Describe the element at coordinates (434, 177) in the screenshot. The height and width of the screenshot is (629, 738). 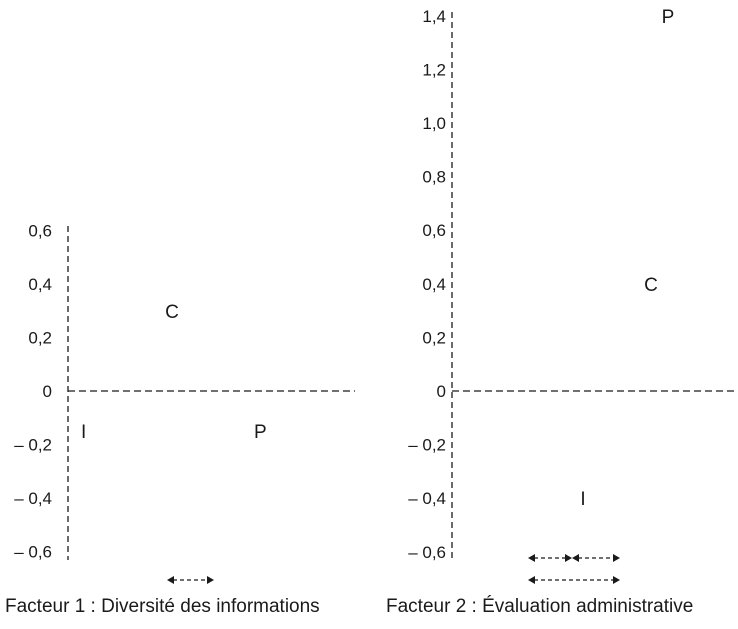
I see `y-tick-label: 0,8` at that location.